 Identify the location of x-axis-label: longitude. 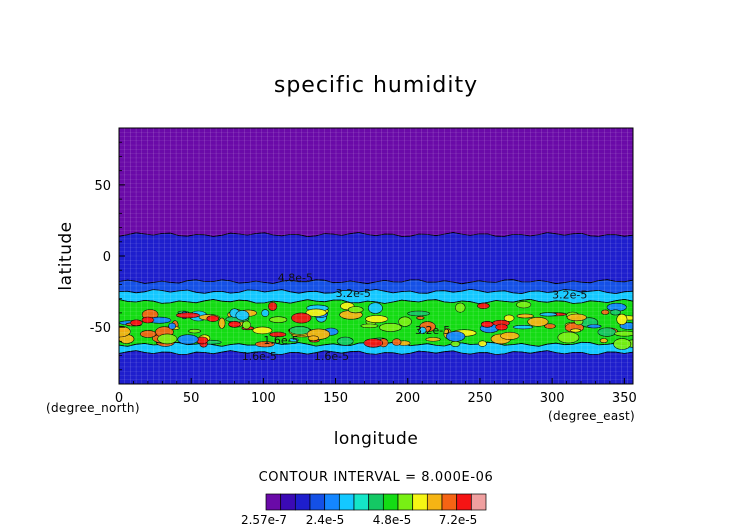
(376, 439).